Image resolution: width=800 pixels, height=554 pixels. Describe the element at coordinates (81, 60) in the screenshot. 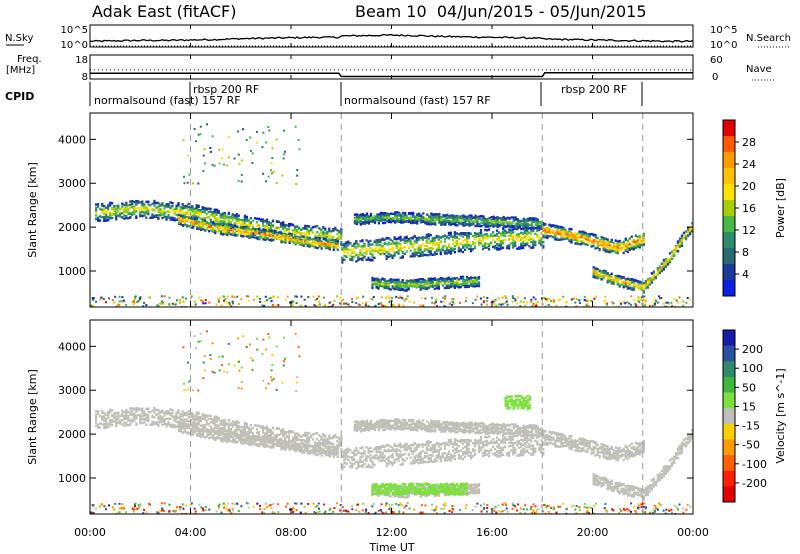

I see `freq-tick-top: 18` at that location.